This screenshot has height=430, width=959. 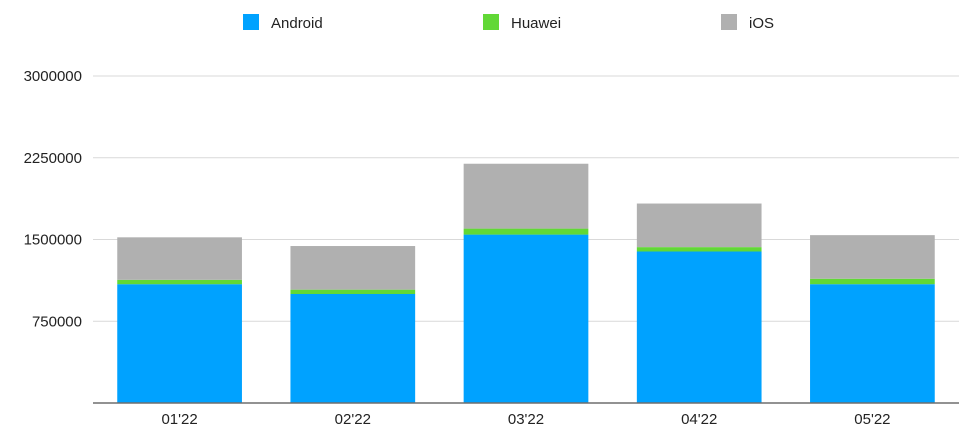 What do you see at coordinates (53, 199) in the screenshot?
I see `y-tick-labels: 750000 1500000 2250000 3000000` at bounding box center [53, 199].